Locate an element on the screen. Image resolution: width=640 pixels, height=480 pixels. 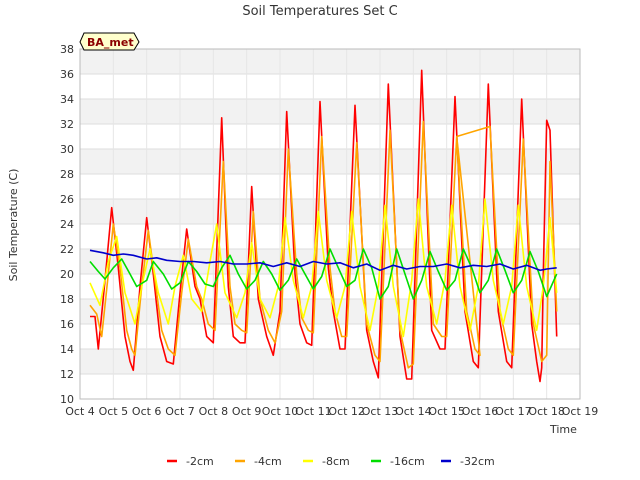
y-tick-label: 26 is located at coordinates (67, 199).